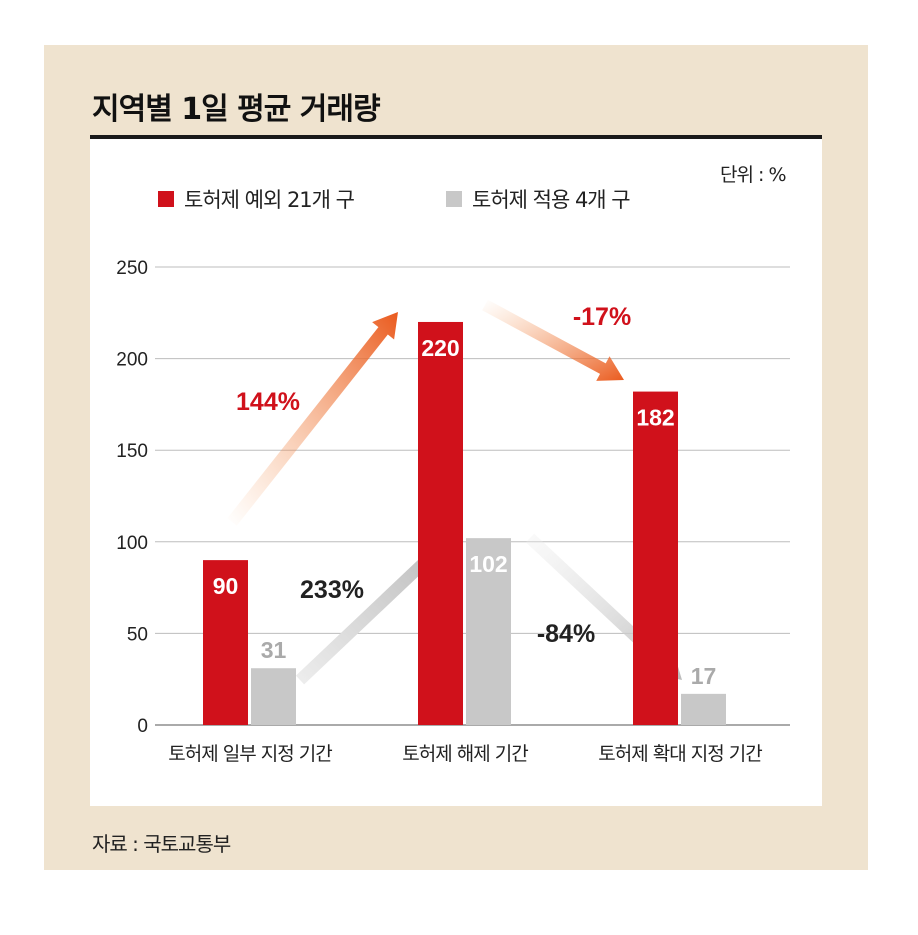 The height and width of the screenshot is (935, 918). What do you see at coordinates (440, 348) in the screenshot?
I see `data-label: 220` at bounding box center [440, 348].